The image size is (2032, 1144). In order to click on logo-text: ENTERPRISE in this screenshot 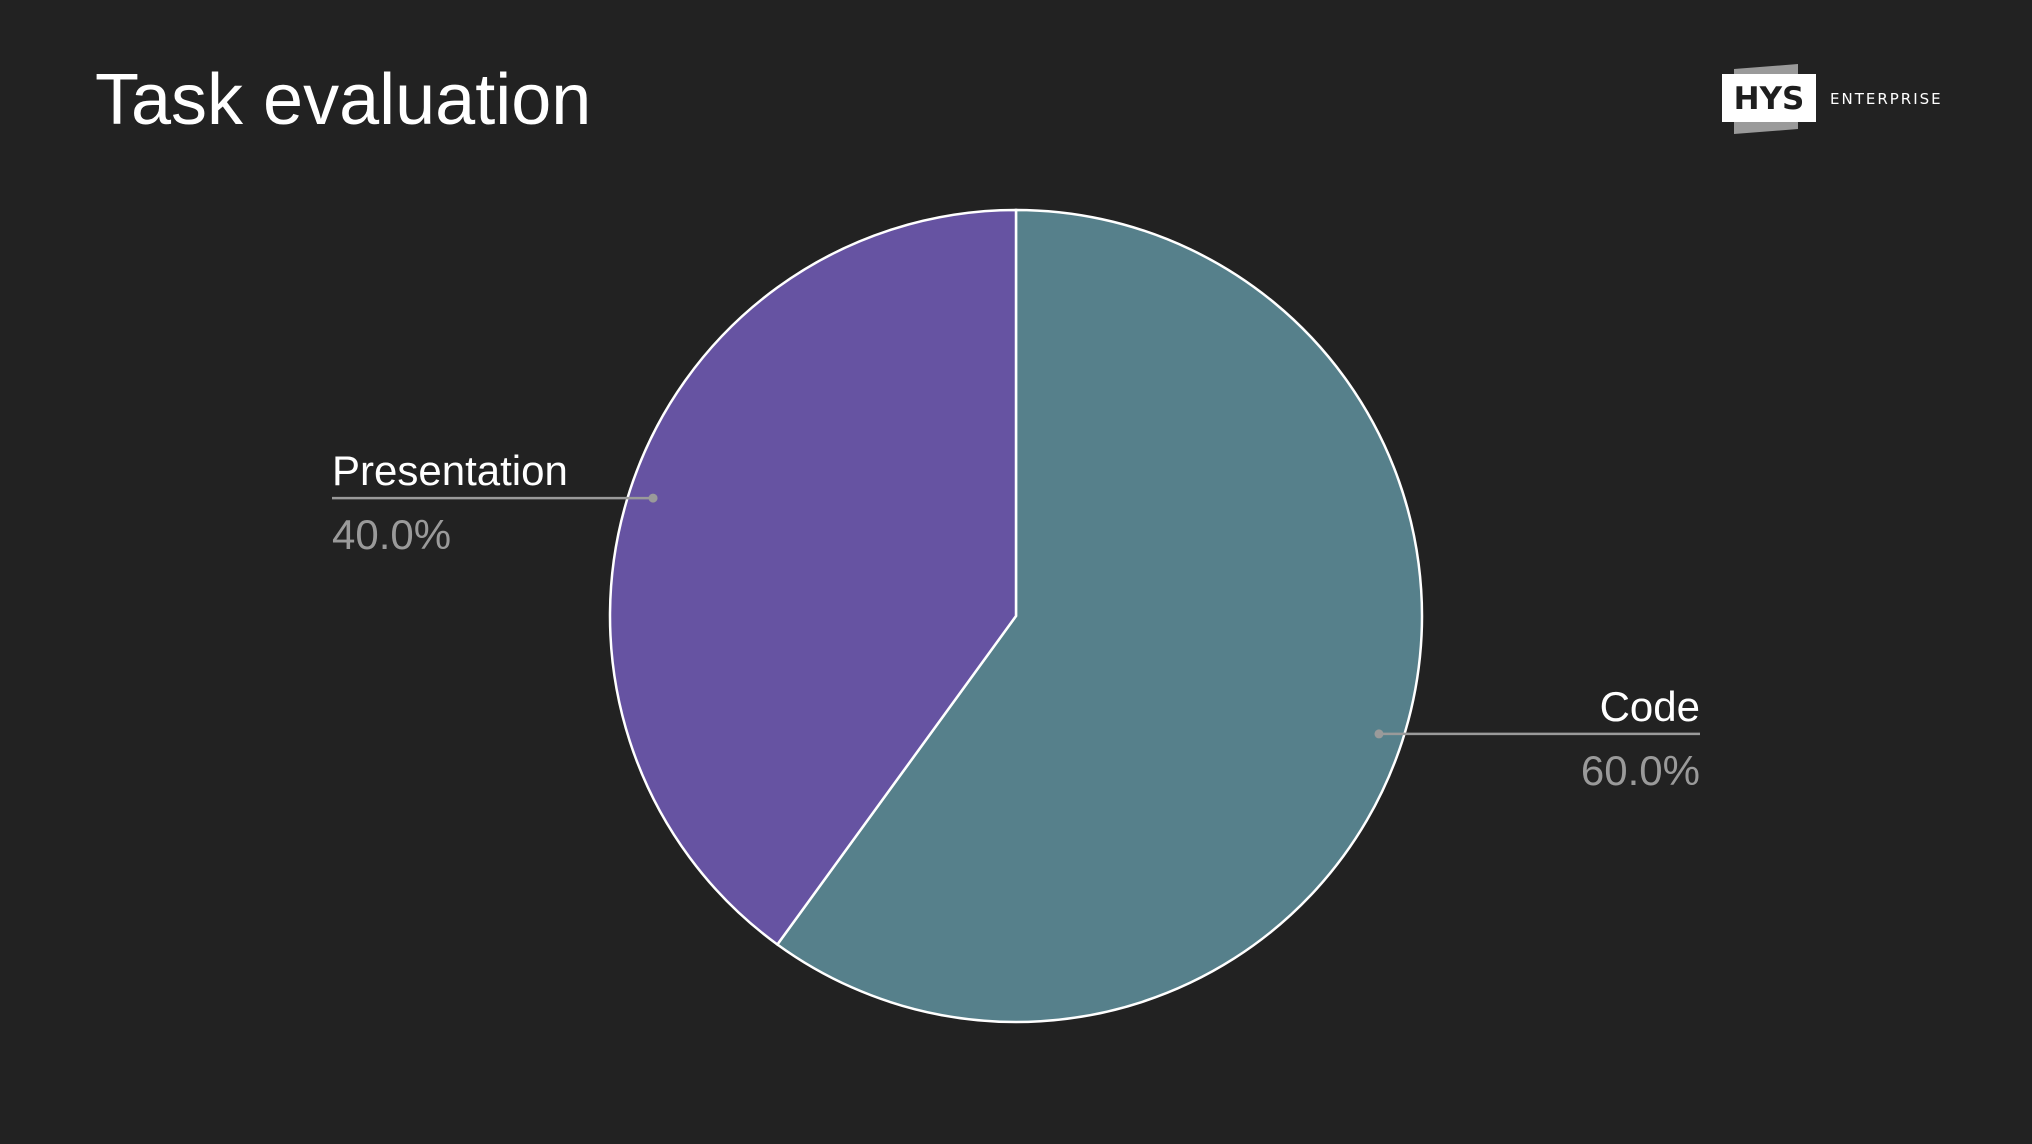, I will do `click(1886, 99)`.